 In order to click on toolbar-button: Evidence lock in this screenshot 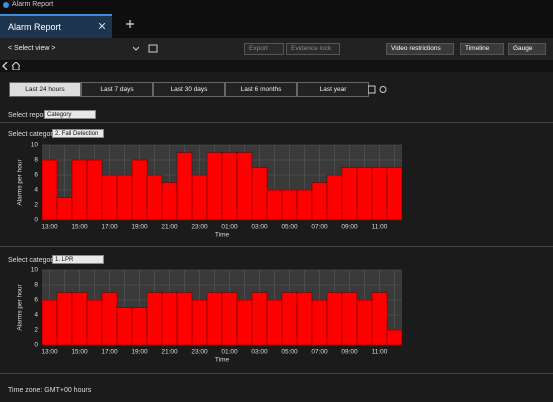, I will do `click(313, 49)`.